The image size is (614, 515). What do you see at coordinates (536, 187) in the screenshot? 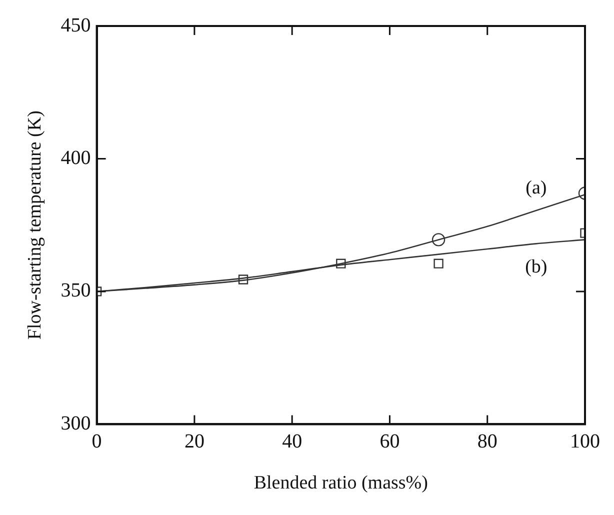
I see `series-label: (a)` at bounding box center [536, 187].